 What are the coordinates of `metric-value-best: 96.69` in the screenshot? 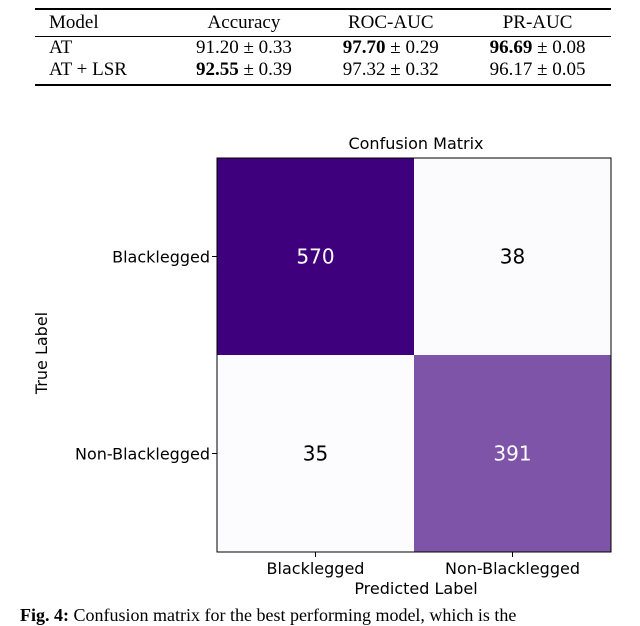 It's located at (511, 47).